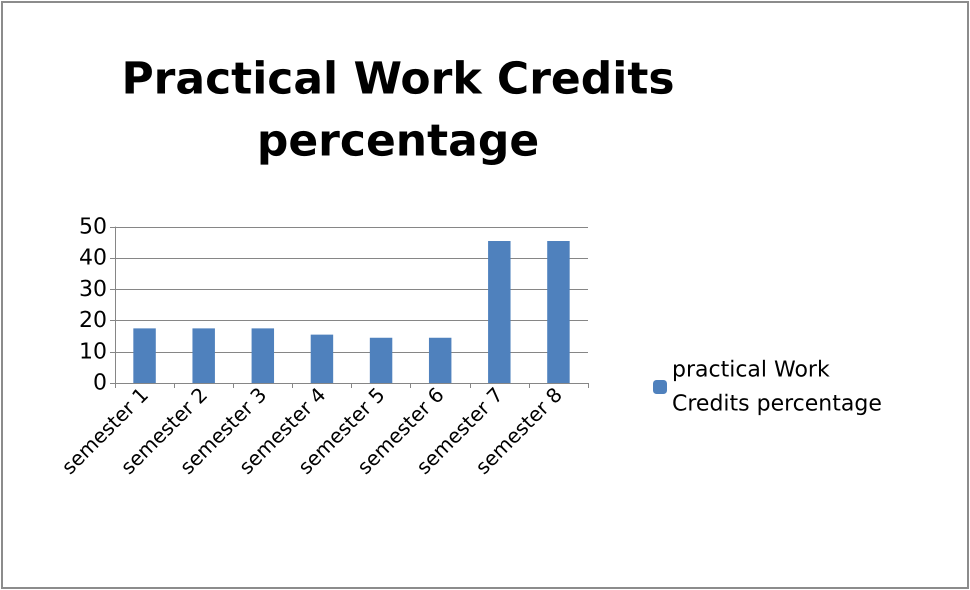 Image resolution: width=970 pixels, height=590 pixels. I want to click on y-tick-label: 30, so click(93, 289).